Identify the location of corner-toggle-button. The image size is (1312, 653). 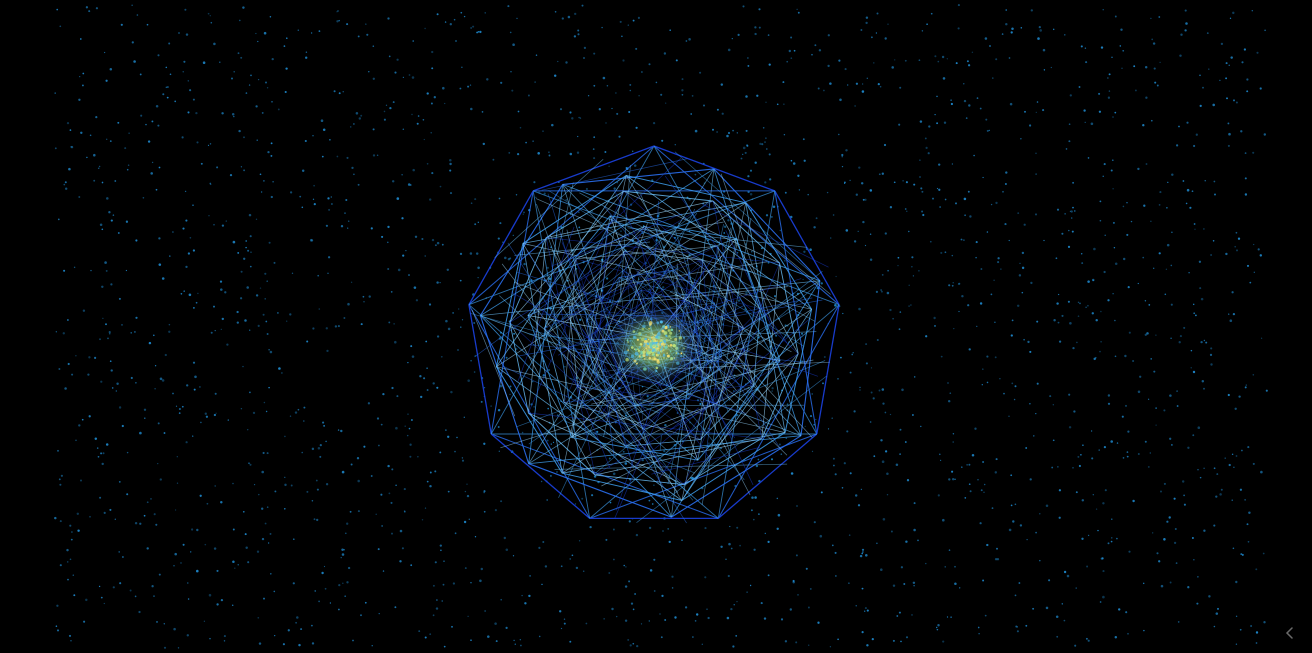
(1290, 633).